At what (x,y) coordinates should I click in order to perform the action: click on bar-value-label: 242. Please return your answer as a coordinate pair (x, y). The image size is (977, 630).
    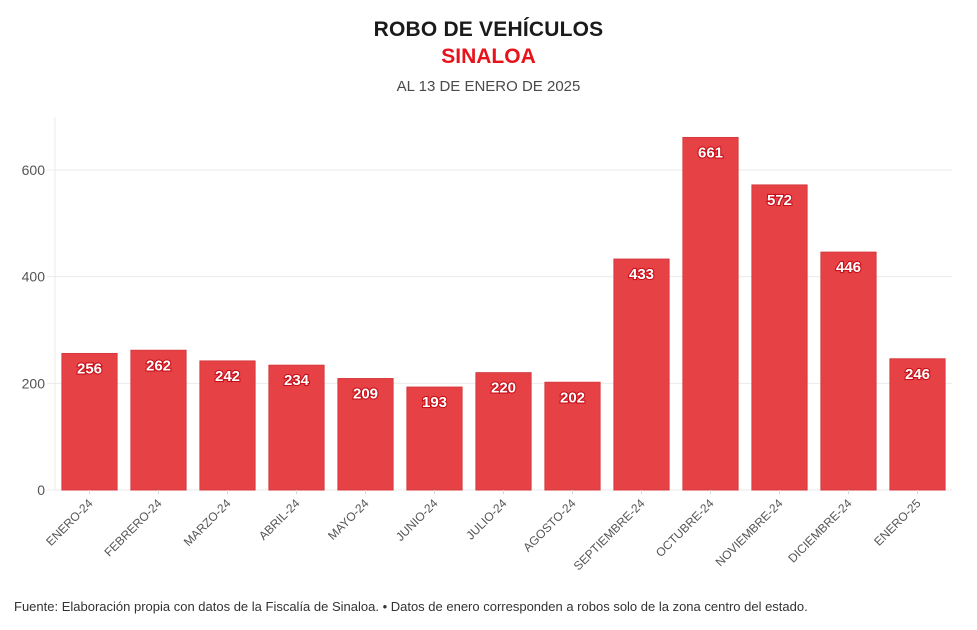
    Looking at the image, I should click on (227, 376).